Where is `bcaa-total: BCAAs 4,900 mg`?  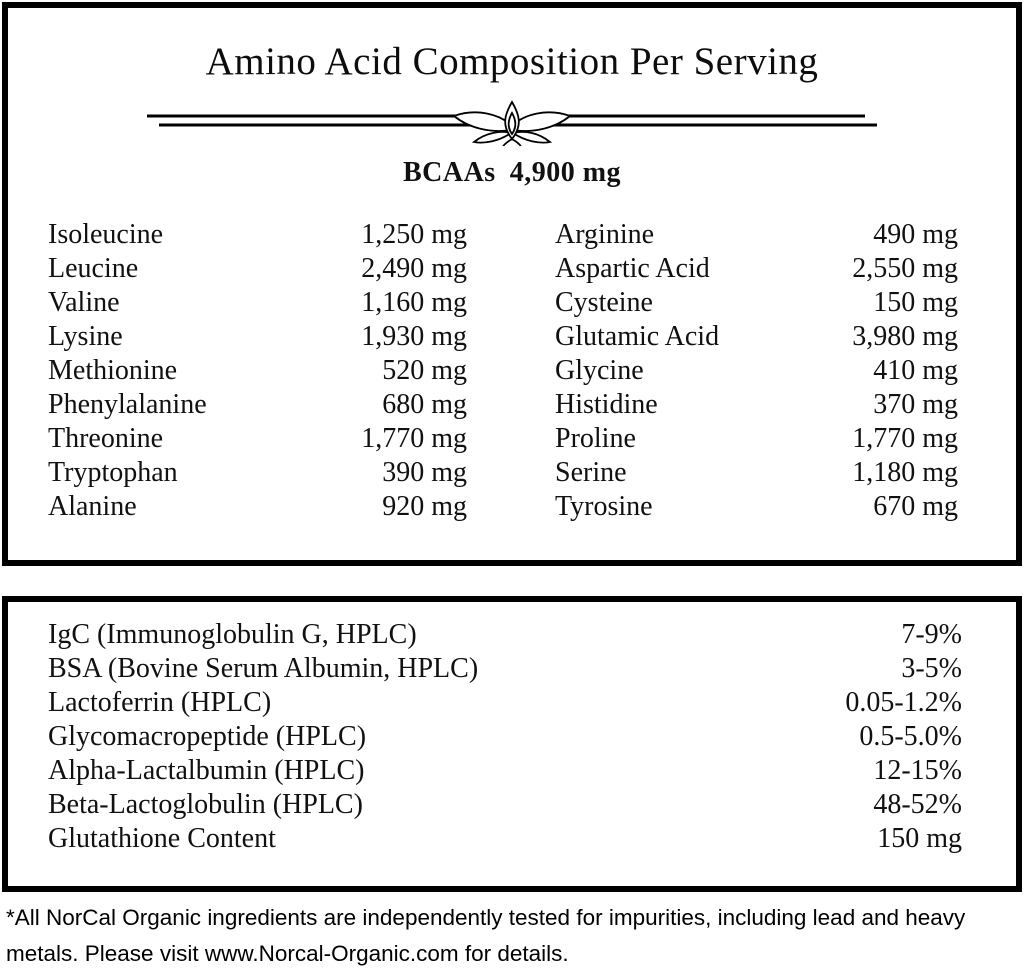 bcaa-total: BCAAs 4,900 mg is located at coordinates (512, 173).